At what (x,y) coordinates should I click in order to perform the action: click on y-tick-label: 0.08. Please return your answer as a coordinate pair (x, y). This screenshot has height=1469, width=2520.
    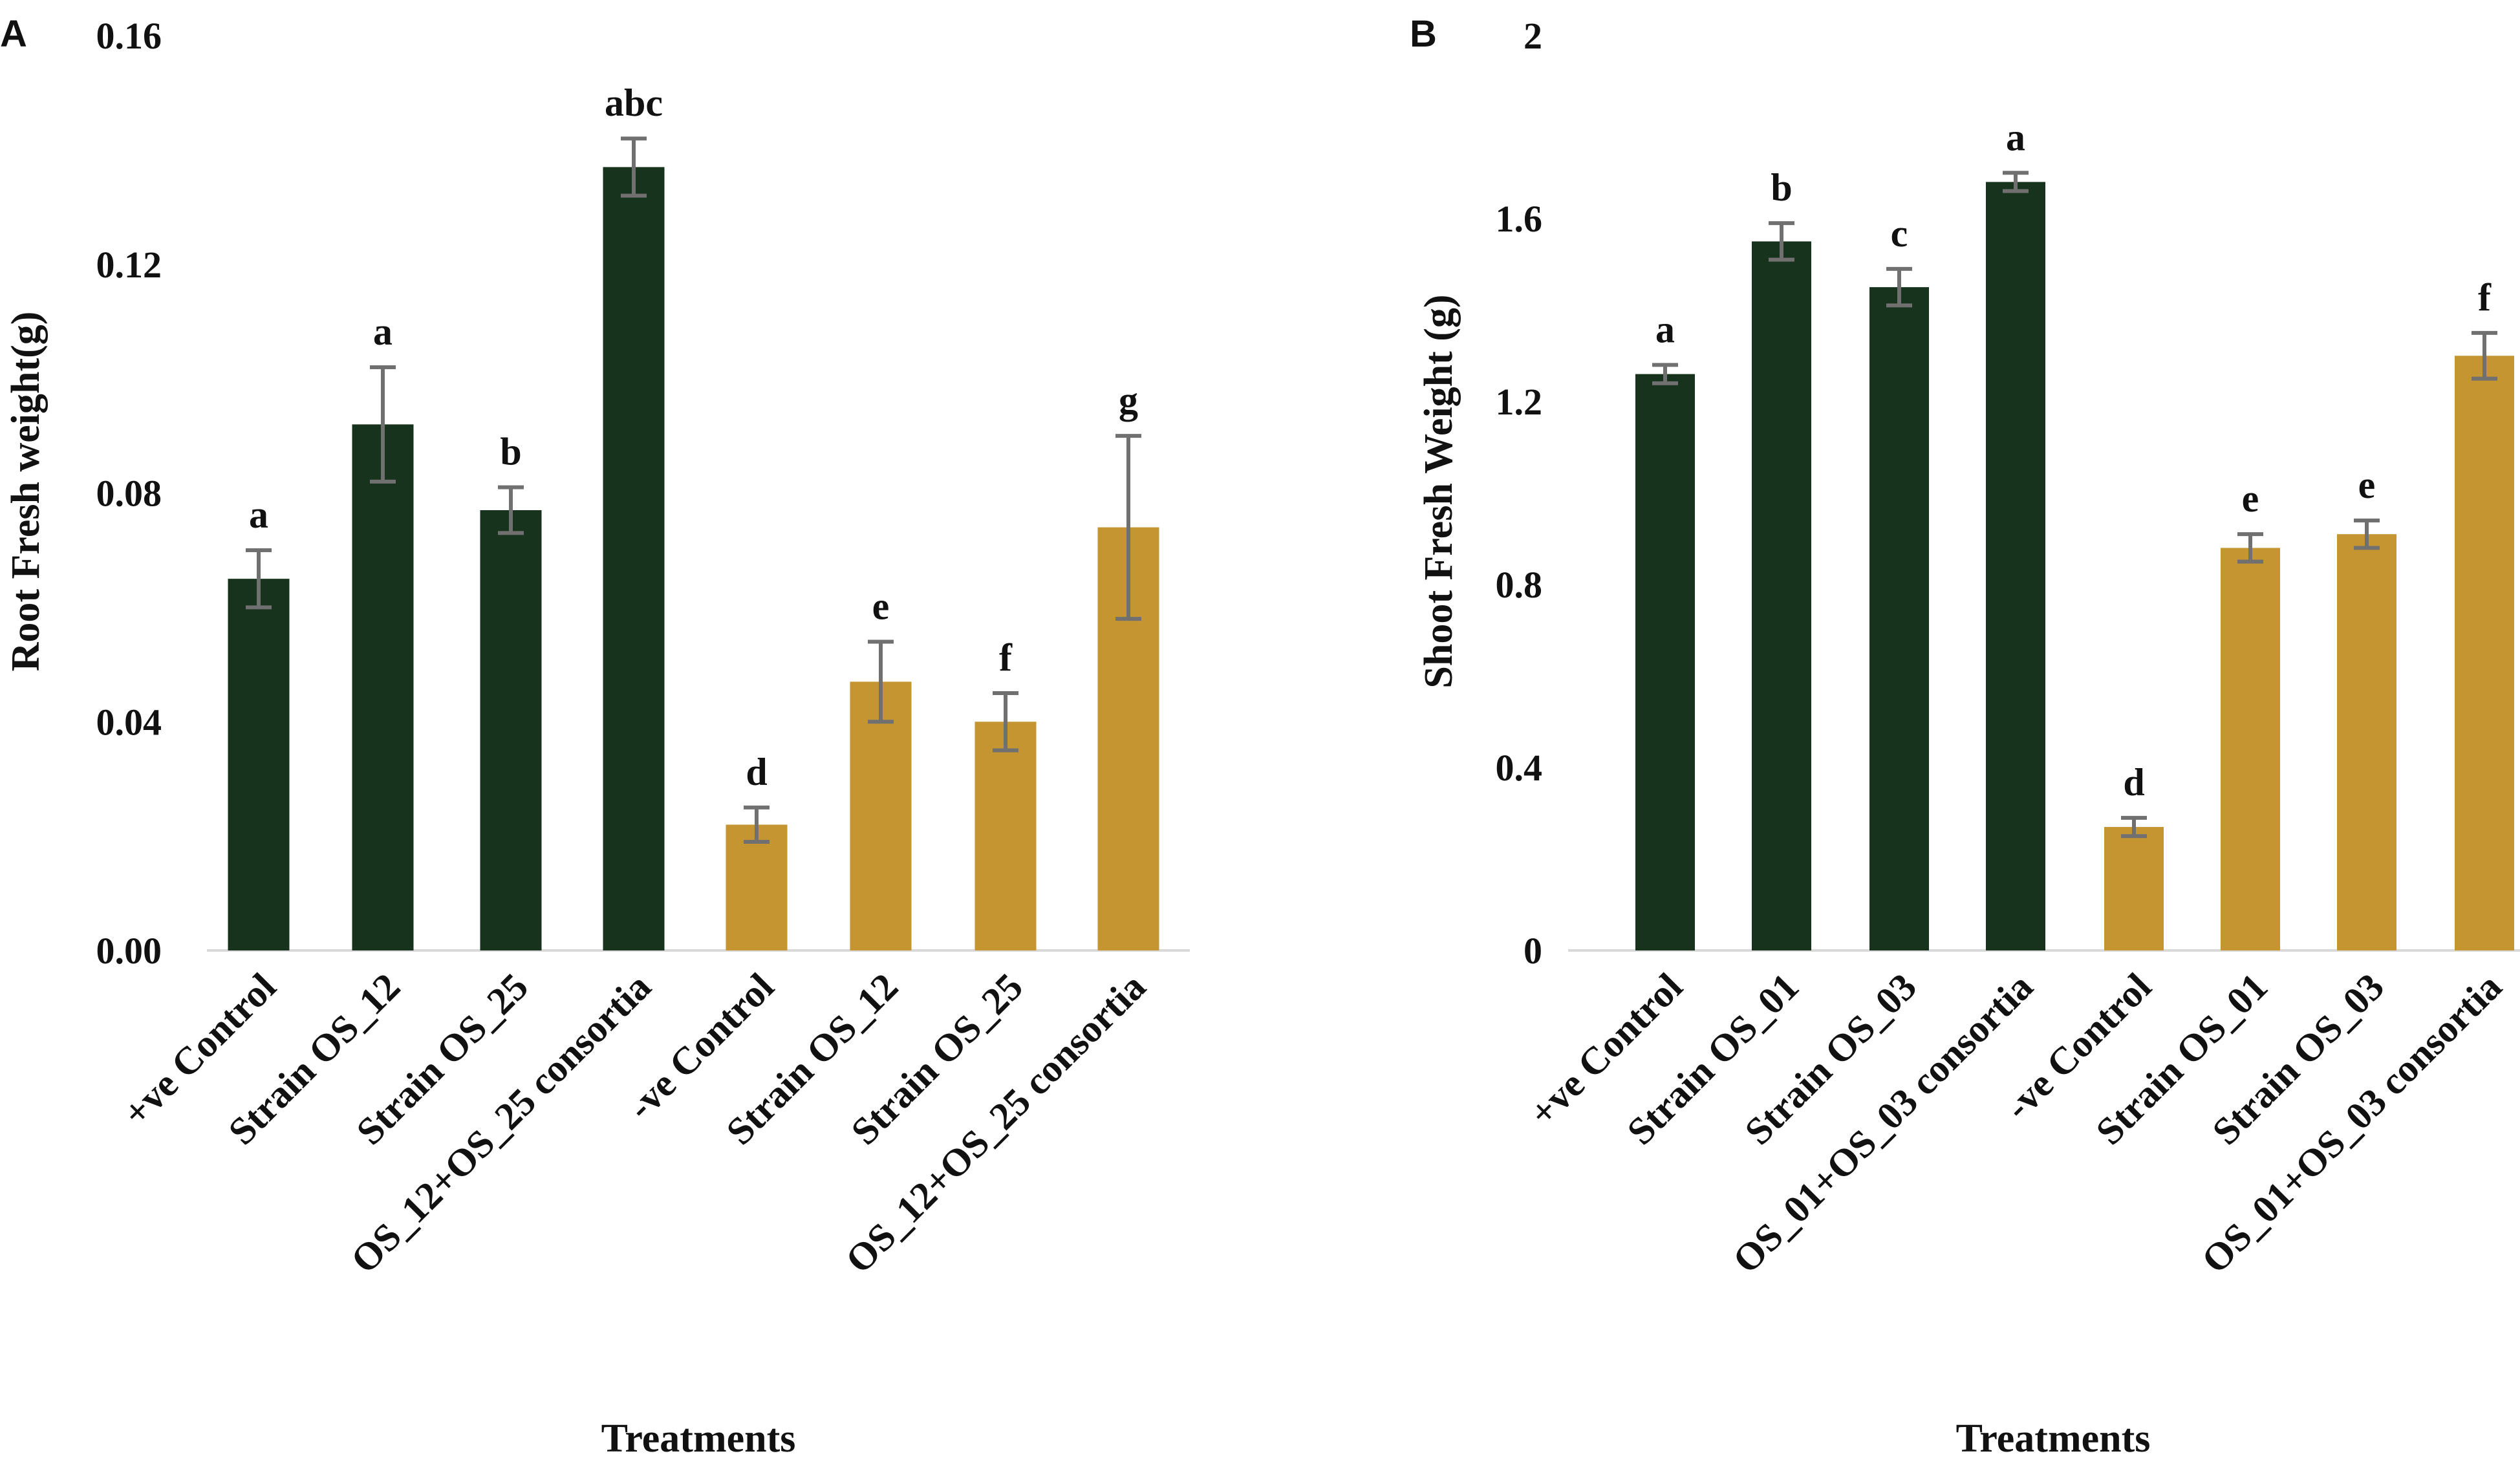
    Looking at the image, I should click on (129, 494).